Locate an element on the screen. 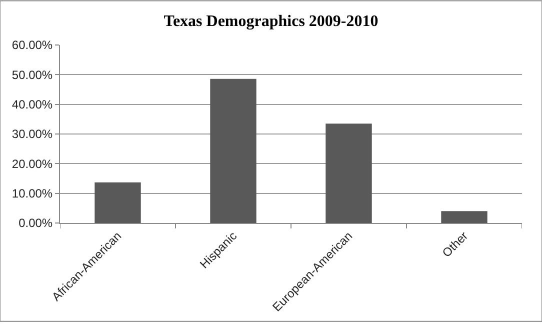 The width and height of the screenshot is (542, 326). y-tick-label: 40.00% is located at coordinates (32, 105).